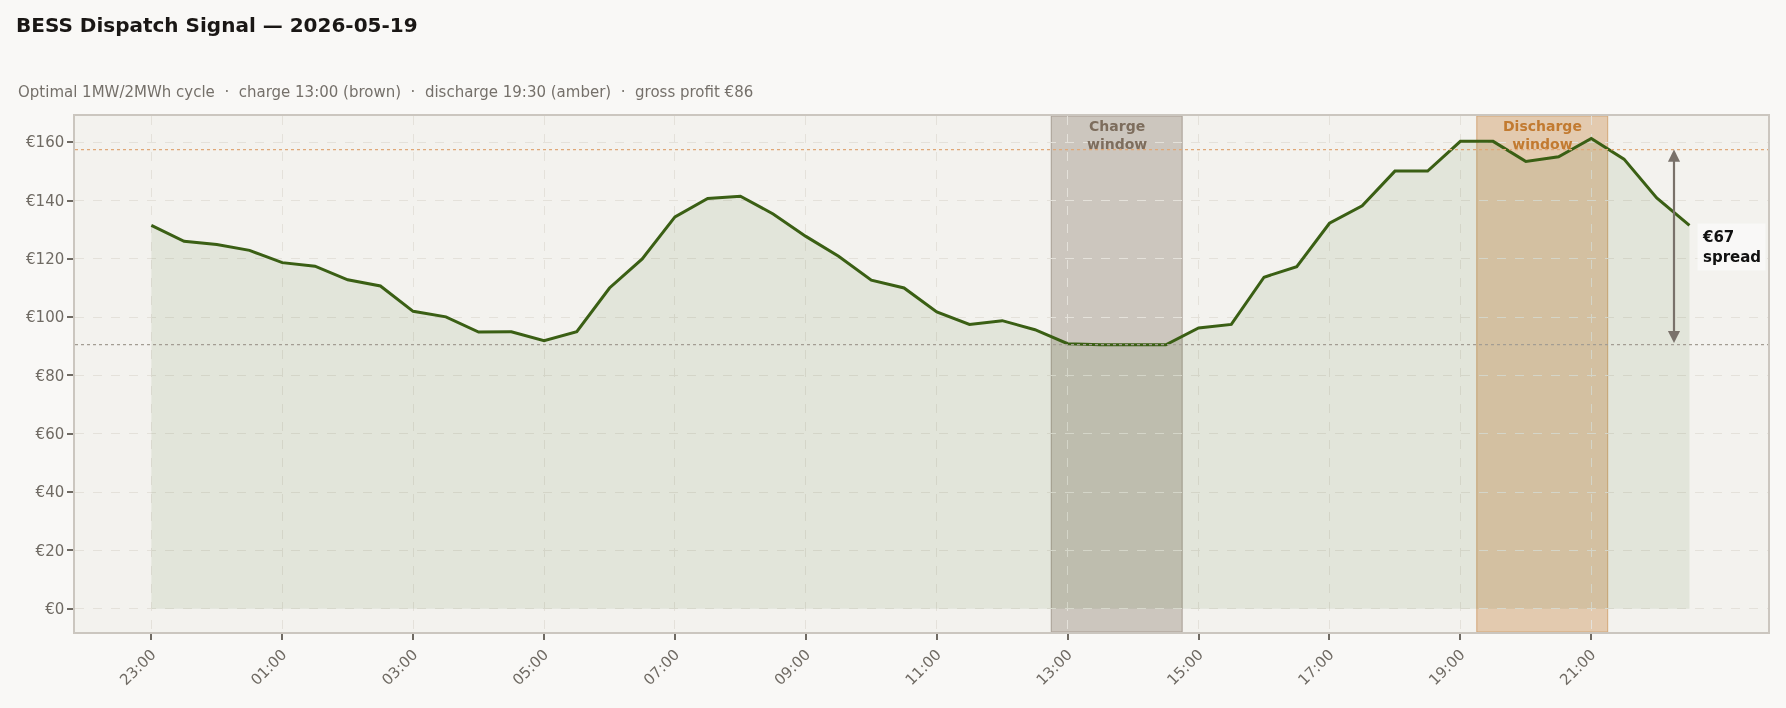  What do you see at coordinates (1117, 135) in the screenshot?
I see `band-label: Charge window` at bounding box center [1117, 135].